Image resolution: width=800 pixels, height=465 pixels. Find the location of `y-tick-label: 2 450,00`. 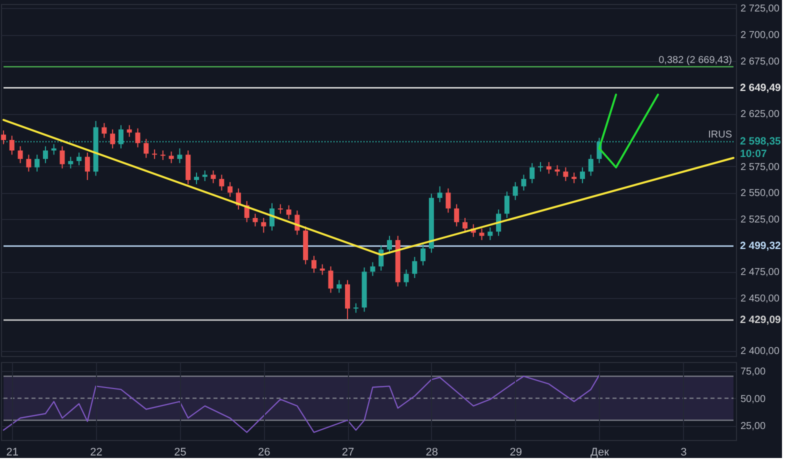

y-tick-label: 2 450,00 is located at coordinates (760, 299).